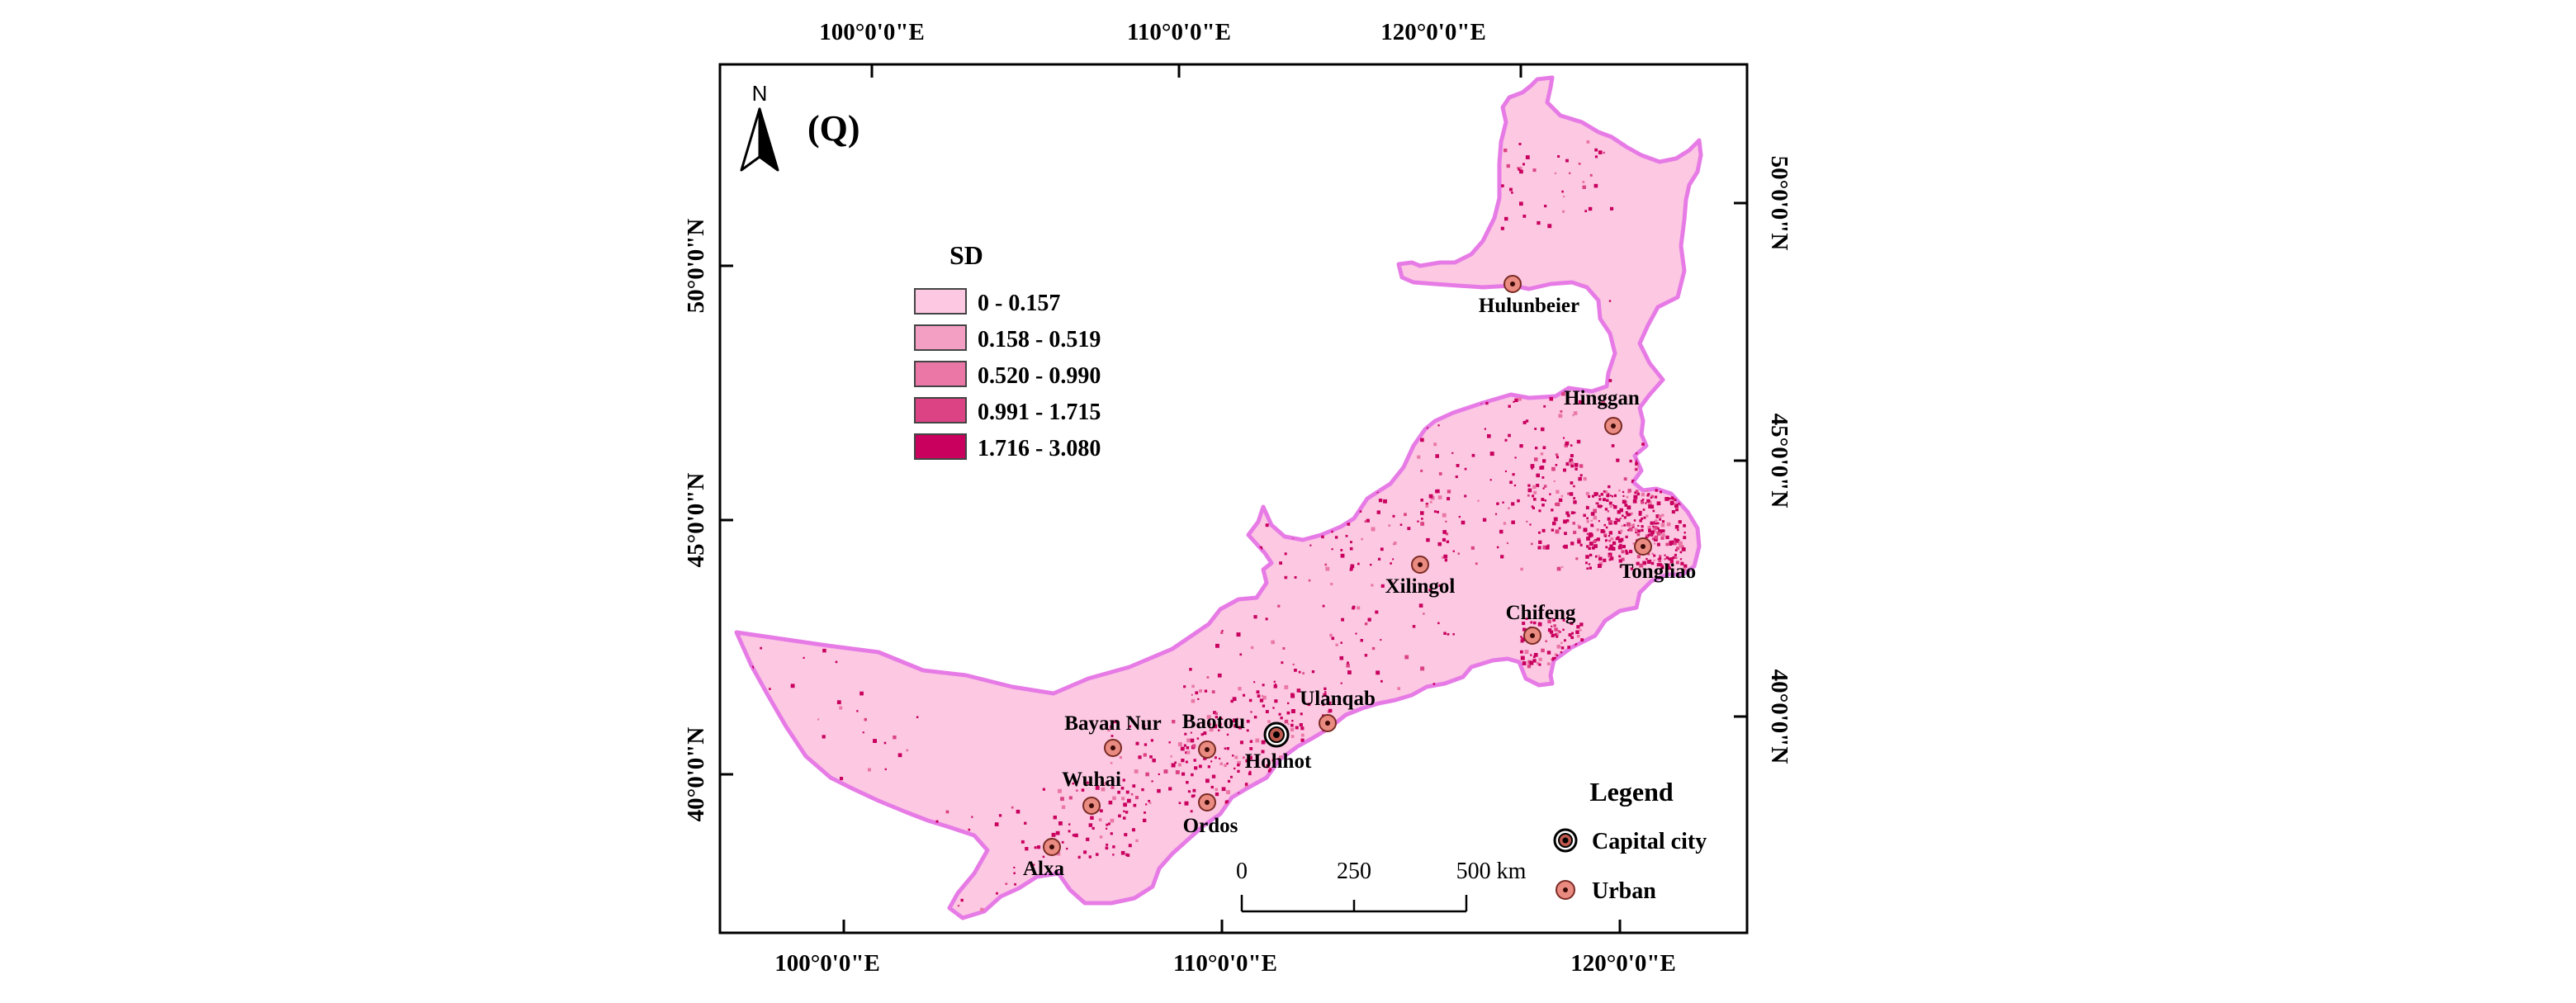  I want to click on urban-marker-bayan-nur, so click(1113, 748).